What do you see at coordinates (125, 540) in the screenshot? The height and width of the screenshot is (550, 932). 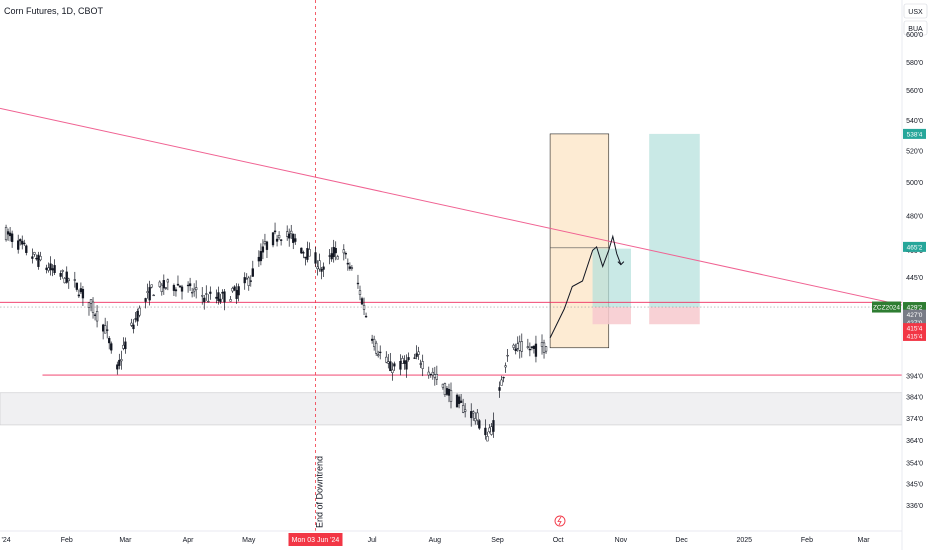 I see `time-tick-label: Mar` at bounding box center [125, 540].